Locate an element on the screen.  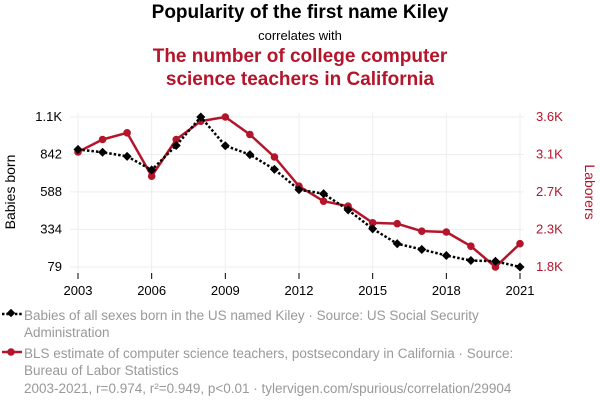
point-teachers-2009 is located at coordinates (225, 117).